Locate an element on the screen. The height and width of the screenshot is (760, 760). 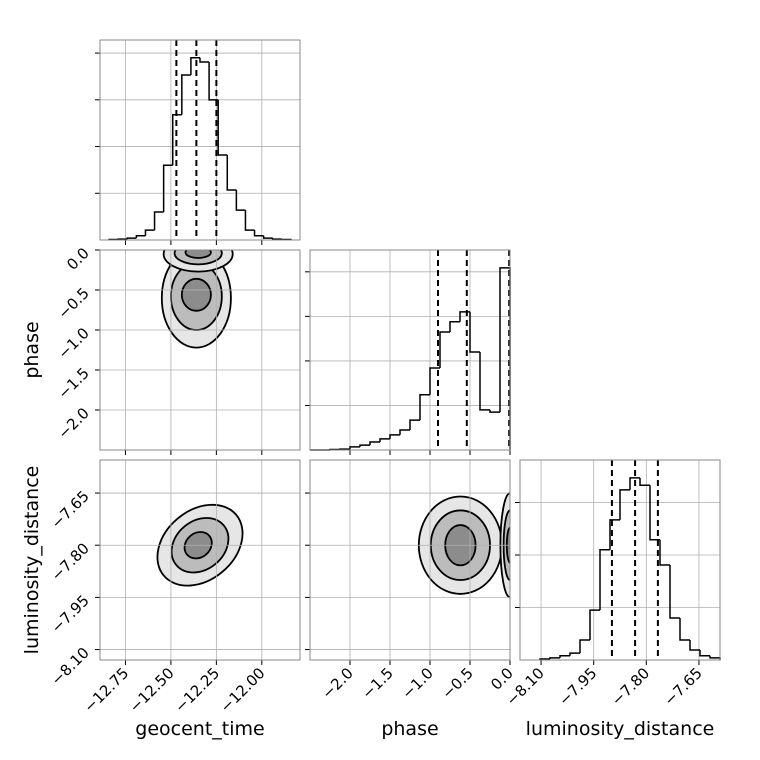
panel is located at coordinates (197, 299).